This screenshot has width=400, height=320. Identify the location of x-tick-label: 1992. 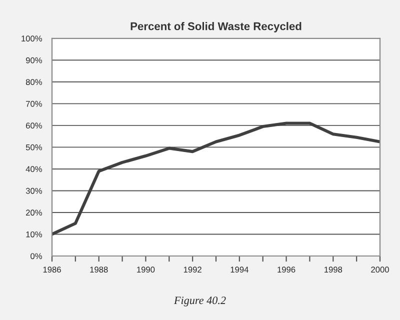
(193, 269).